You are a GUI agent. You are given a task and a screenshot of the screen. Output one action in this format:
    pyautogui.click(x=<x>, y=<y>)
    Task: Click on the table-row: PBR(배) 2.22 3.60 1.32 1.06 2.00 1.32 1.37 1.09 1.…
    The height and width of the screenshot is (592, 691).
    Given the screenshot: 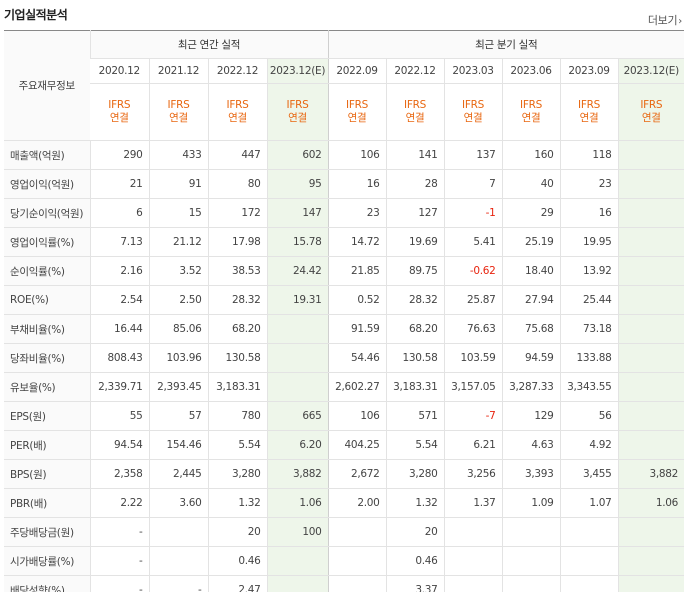 What is the action you would take?
    pyautogui.click(x=344, y=503)
    